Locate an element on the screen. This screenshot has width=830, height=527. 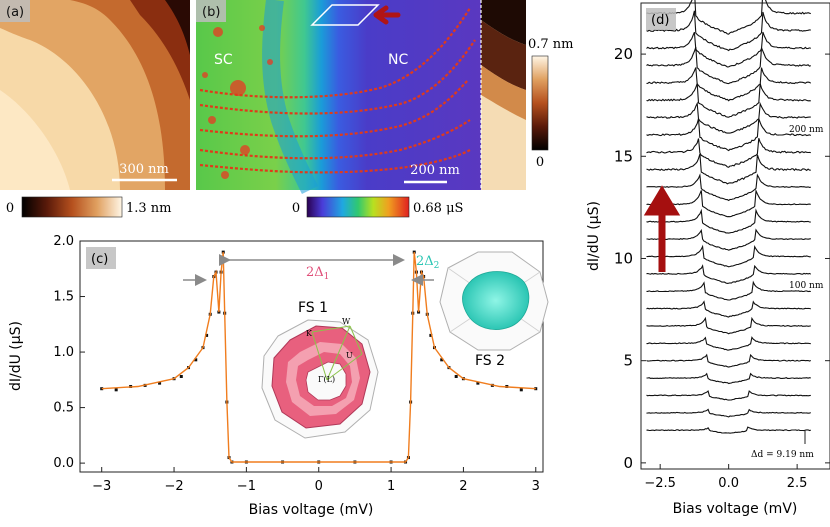
d-ytick-label: 20 is located at coordinates (623, 54).